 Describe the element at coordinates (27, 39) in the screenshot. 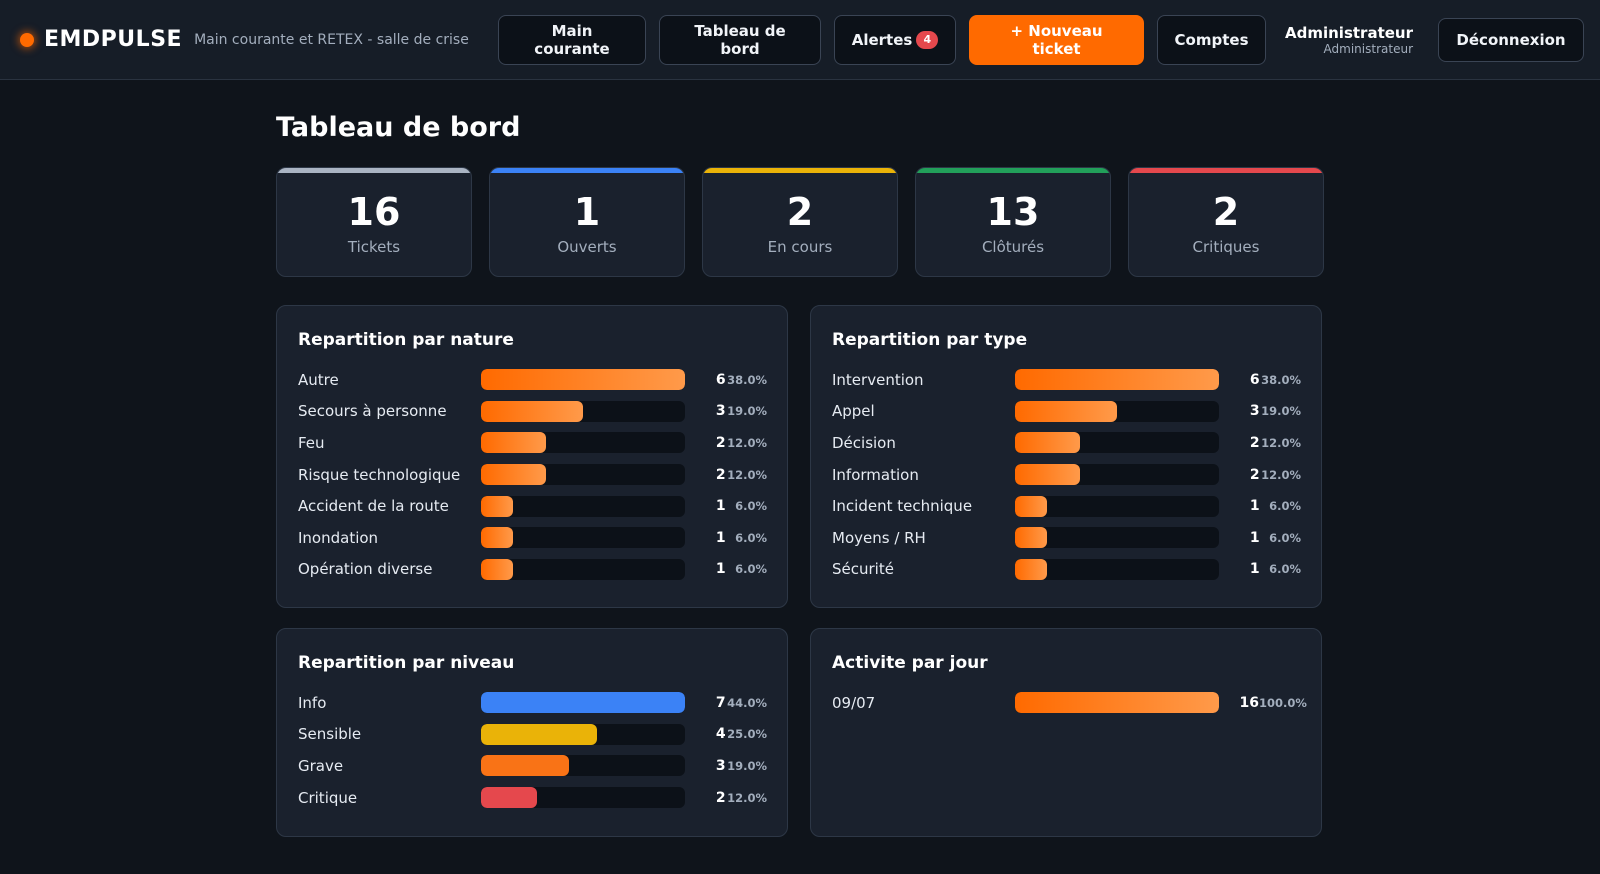

I see `status-dot-icon` at that location.